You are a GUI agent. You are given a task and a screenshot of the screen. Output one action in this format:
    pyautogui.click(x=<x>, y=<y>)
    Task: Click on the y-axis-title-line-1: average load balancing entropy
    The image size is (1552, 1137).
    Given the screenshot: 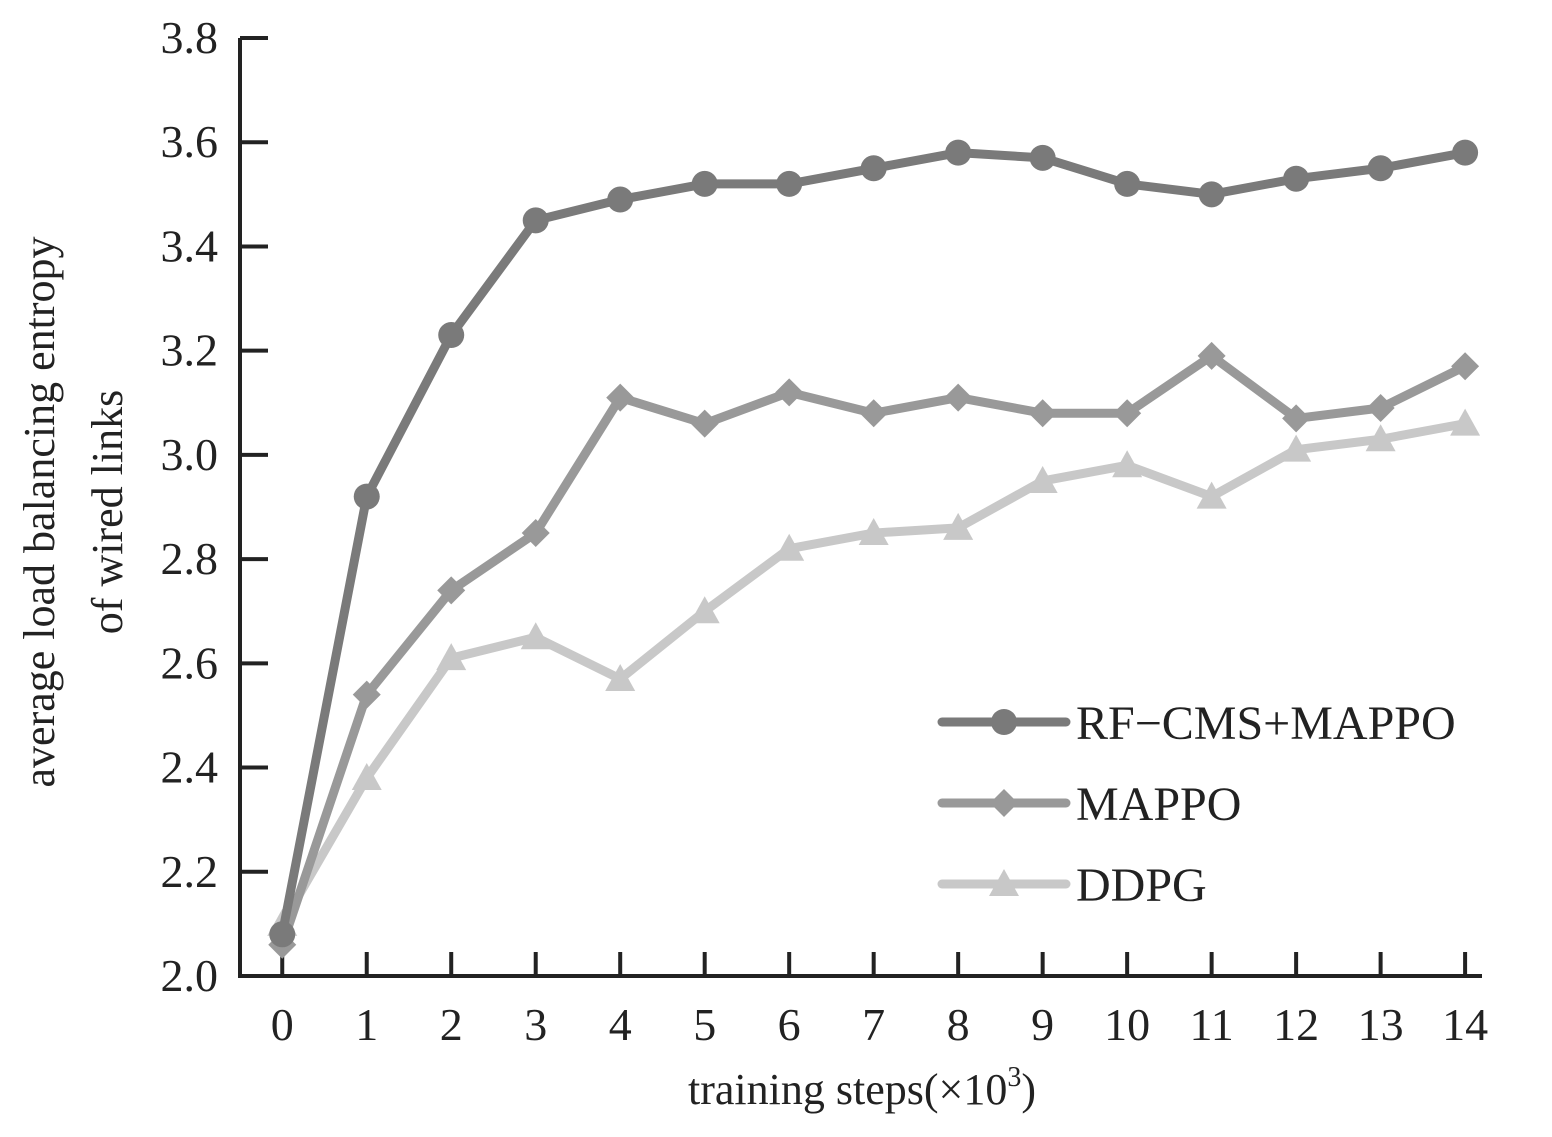 What is the action you would take?
    pyautogui.click(x=39, y=512)
    